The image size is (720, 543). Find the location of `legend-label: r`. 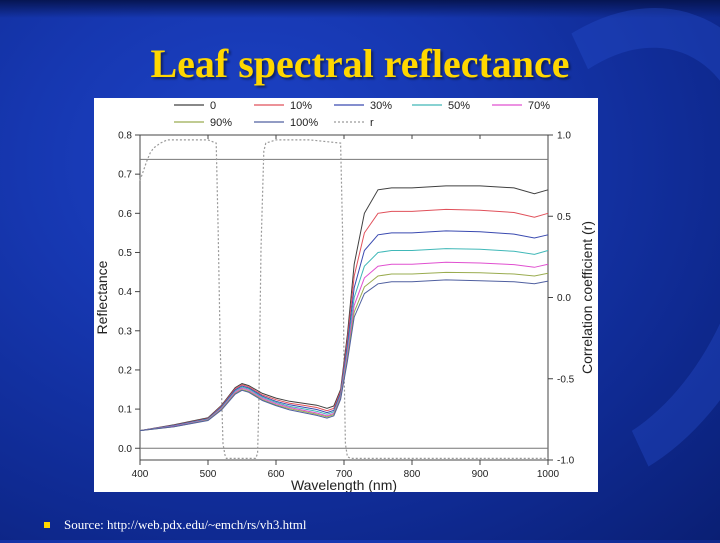

legend-label: r is located at coordinates (372, 123).